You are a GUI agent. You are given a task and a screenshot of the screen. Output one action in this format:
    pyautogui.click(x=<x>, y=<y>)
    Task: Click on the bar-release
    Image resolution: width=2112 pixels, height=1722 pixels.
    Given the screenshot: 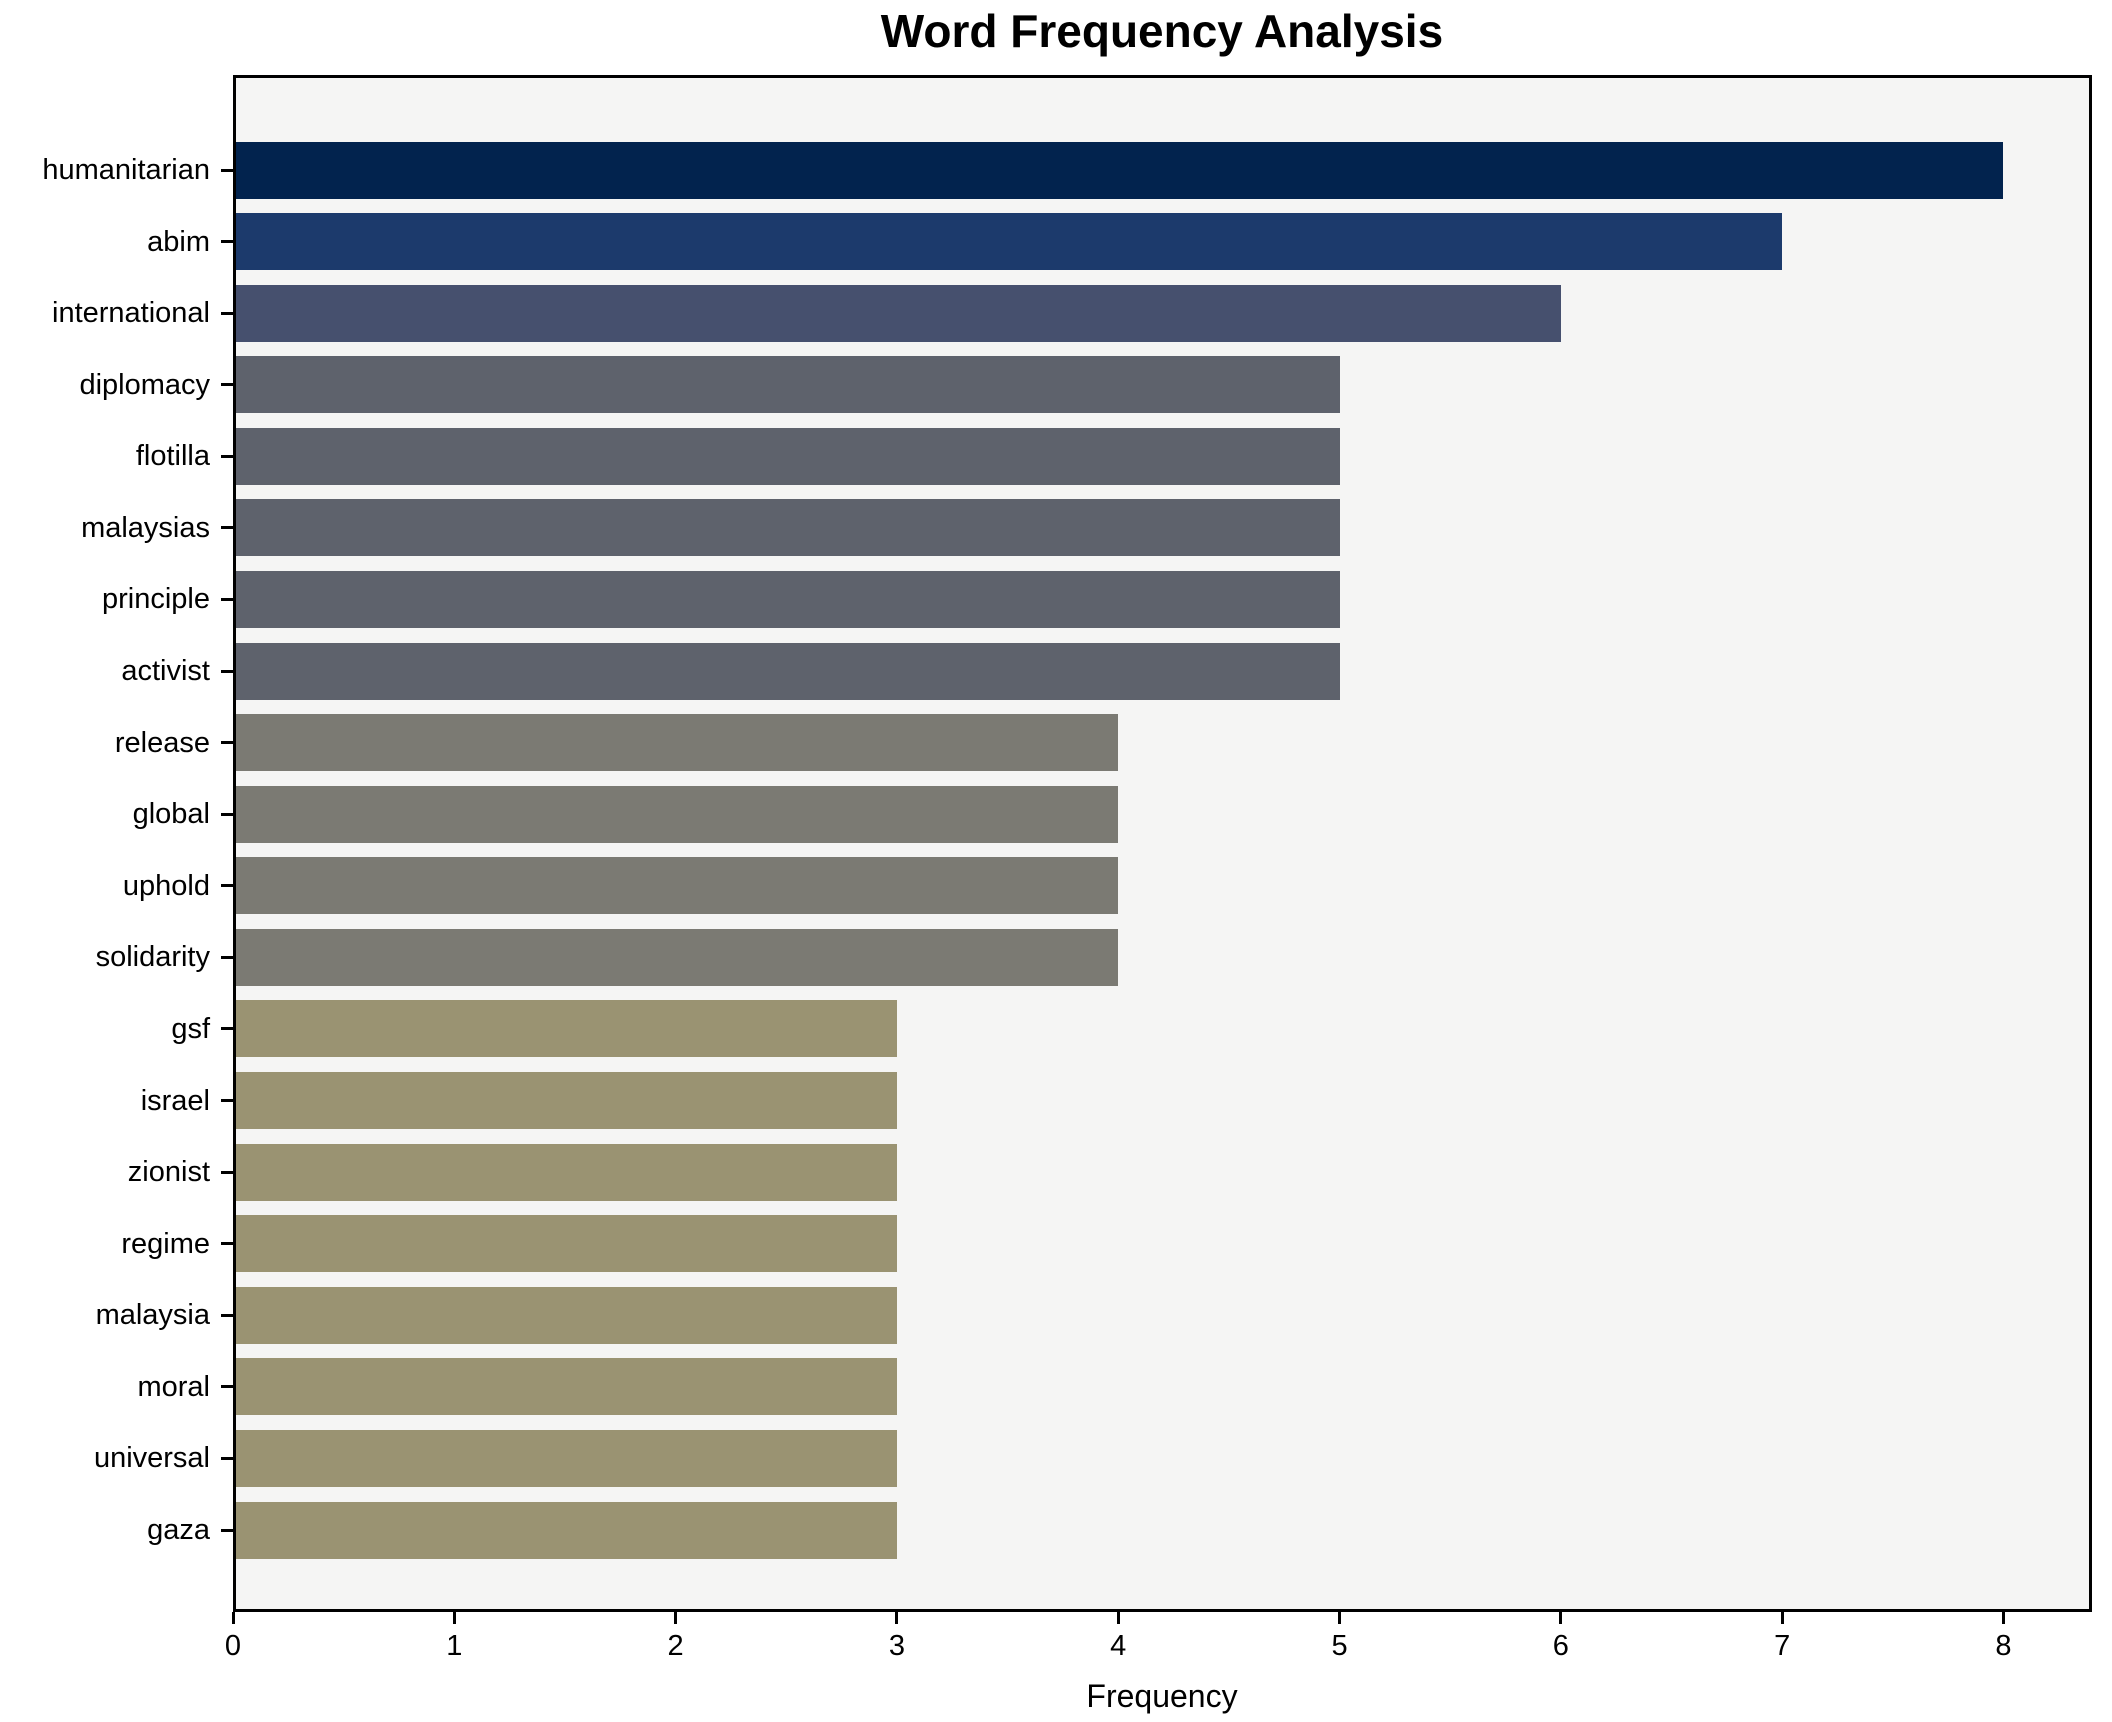 What is the action you would take?
    pyautogui.click(x=677, y=743)
    